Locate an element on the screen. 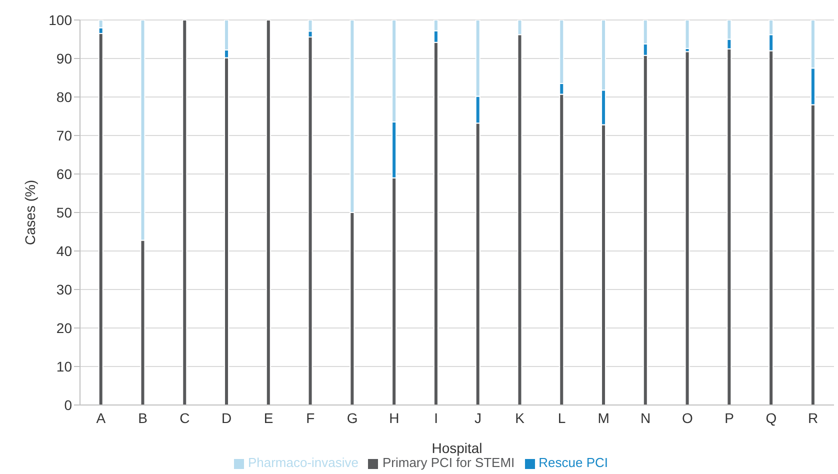 The image size is (838, 474). x-tick-label: G is located at coordinates (352, 418).